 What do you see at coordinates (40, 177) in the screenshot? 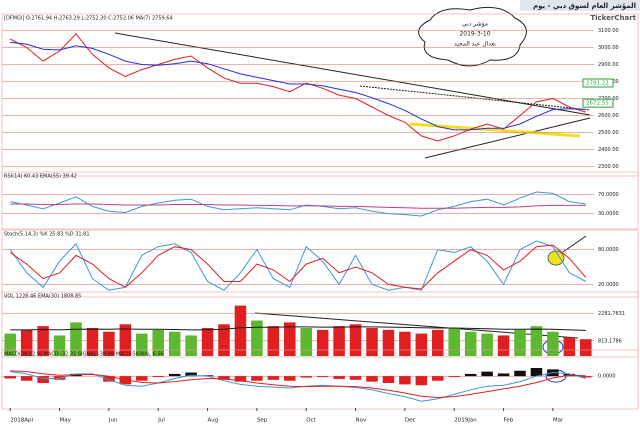
I see `panel-label: RSI(14) 60.43 EMA(55) 39.42` at bounding box center [40, 177].